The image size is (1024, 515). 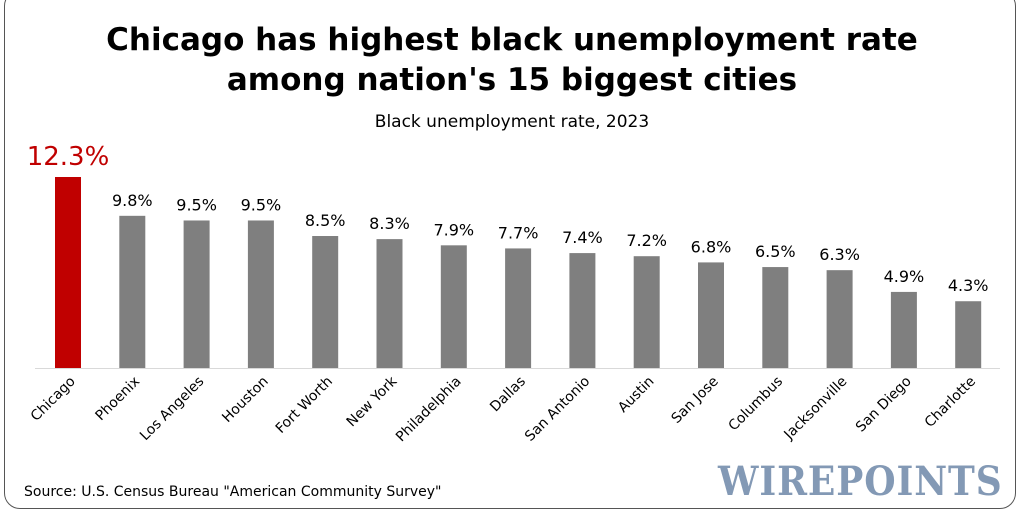 I want to click on x-tick-label: Columbus, so click(x=755, y=404).